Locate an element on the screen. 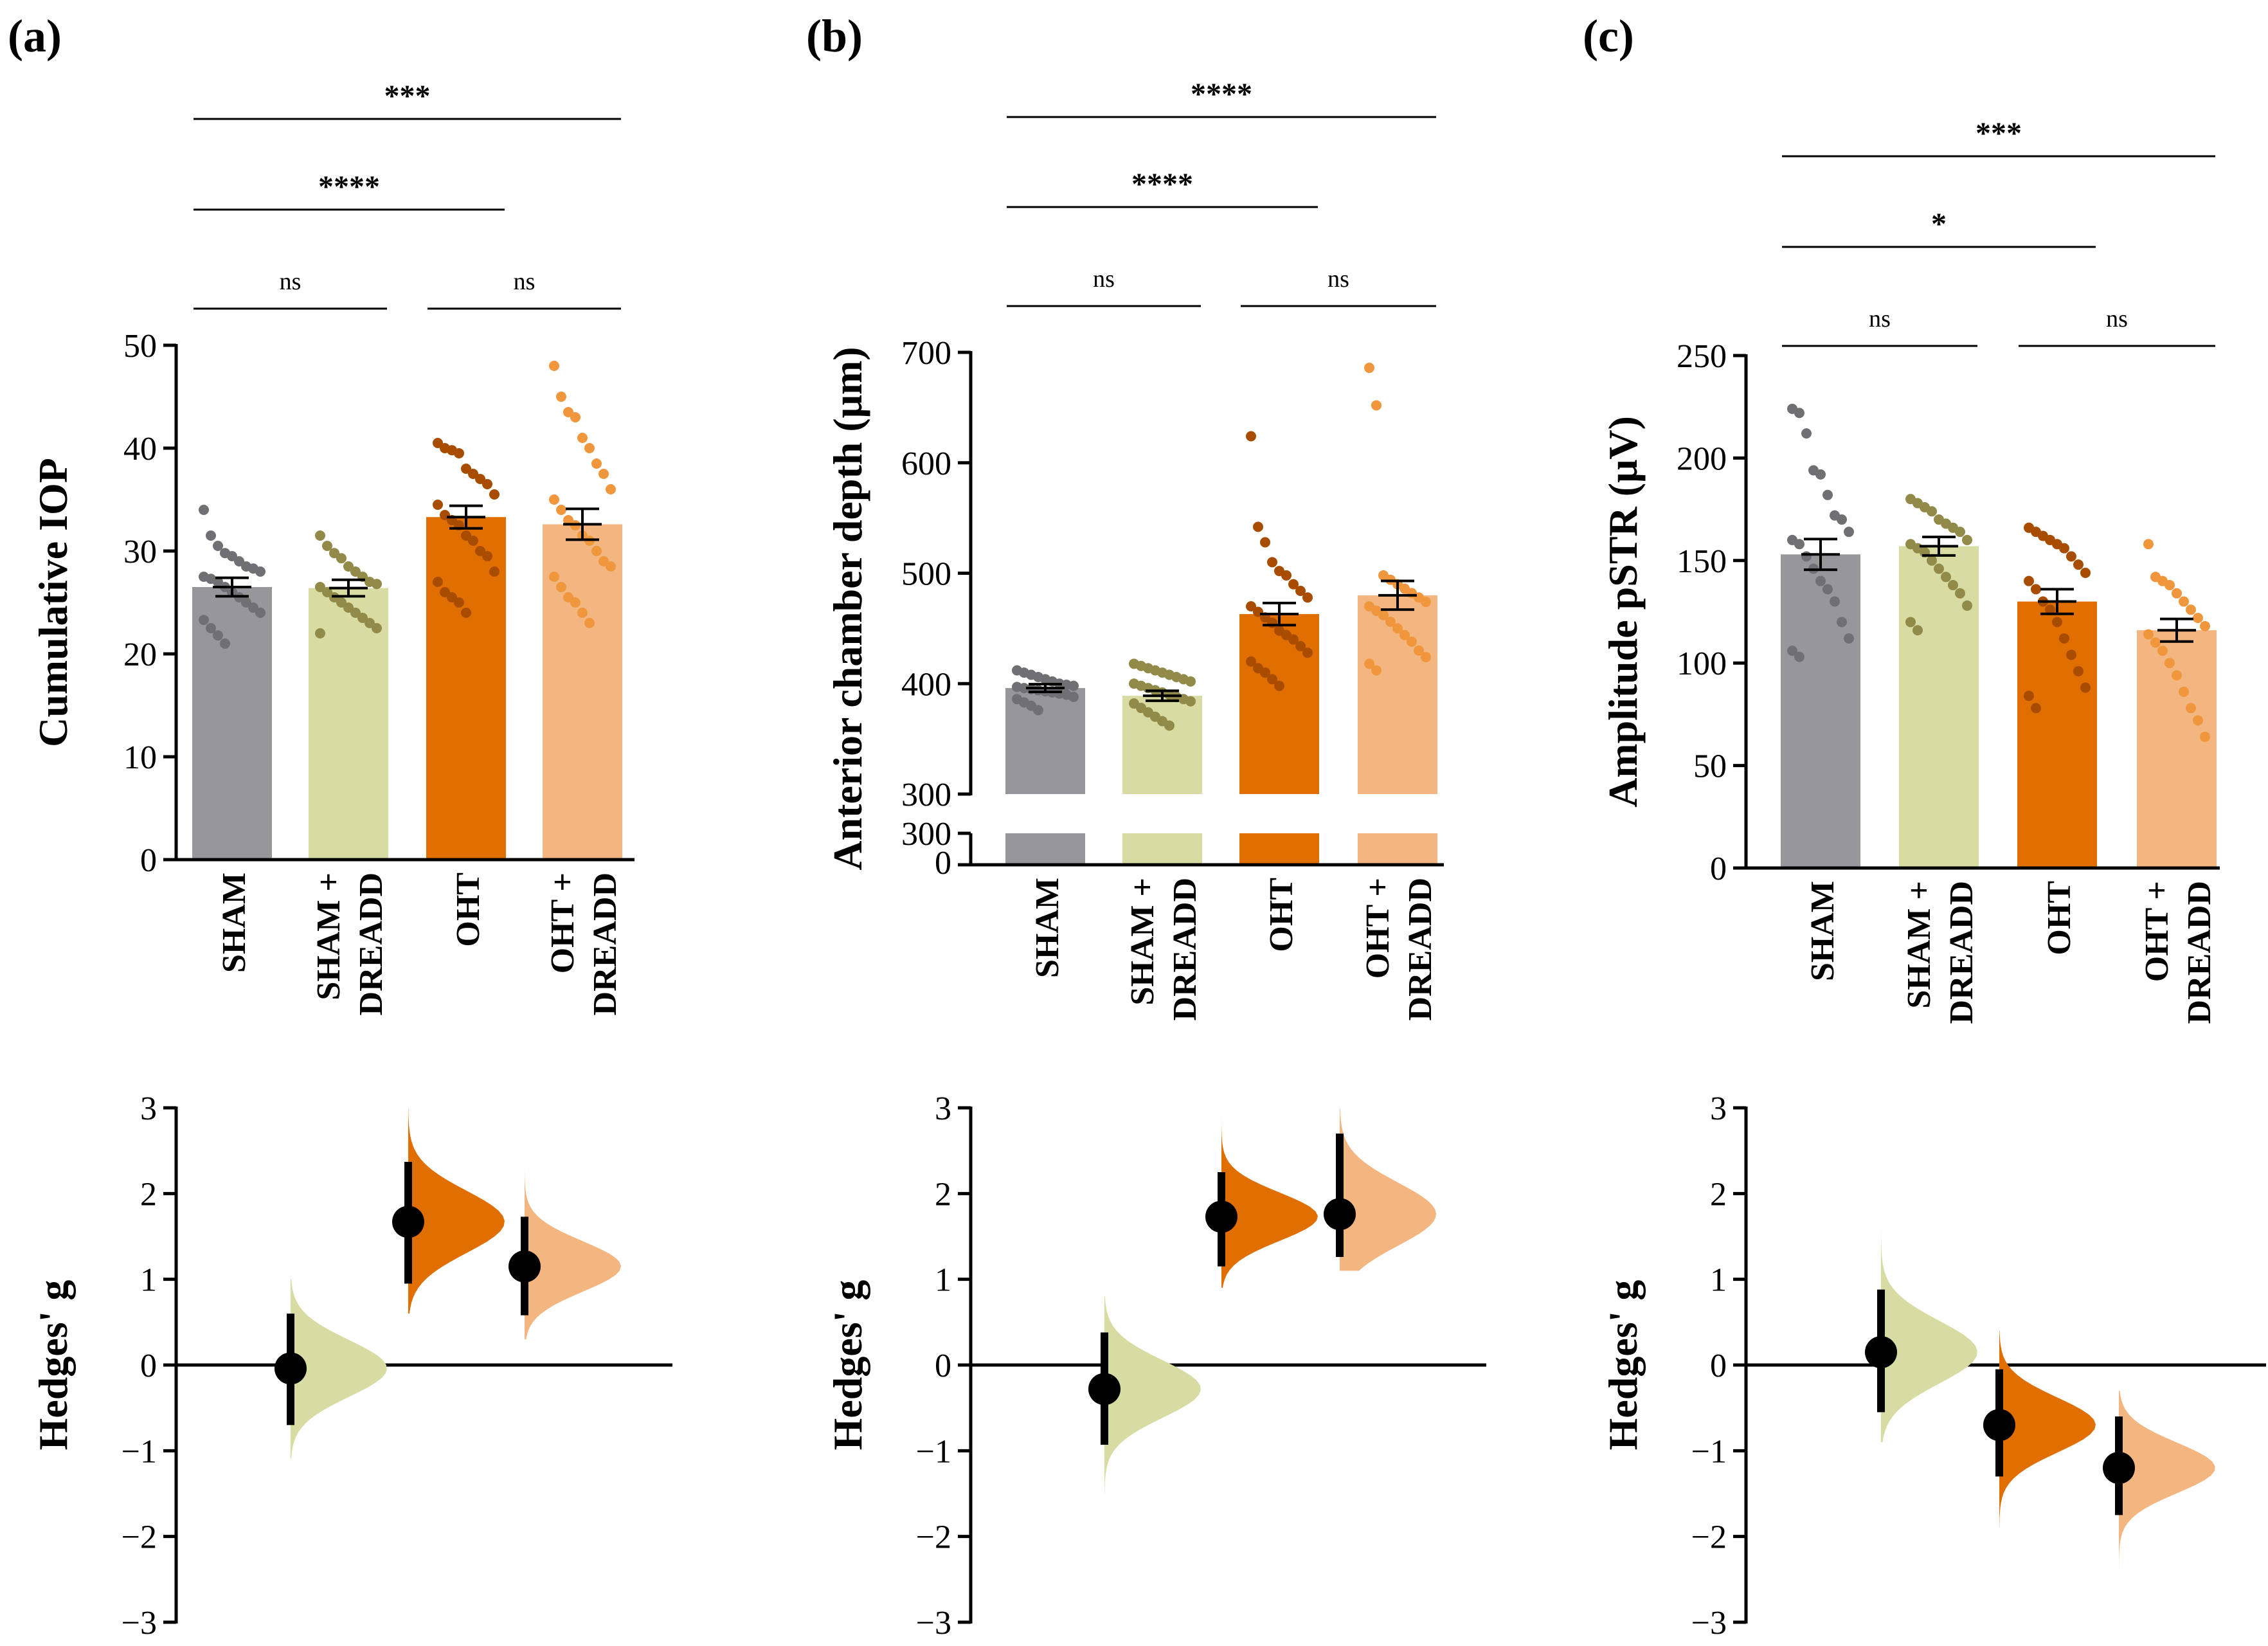 This screenshot has width=2268, height=1646. panel2-y-tick-label: 200 is located at coordinates (1702, 458).